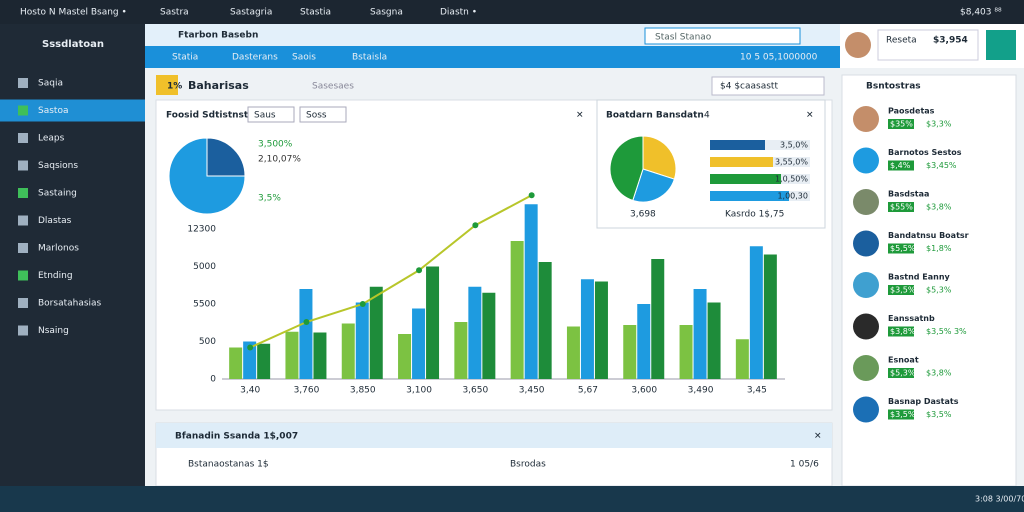 The height and width of the screenshot is (512, 1024). What do you see at coordinates (57, 194) in the screenshot?
I see `menu-item: Sastaing` at bounding box center [57, 194].